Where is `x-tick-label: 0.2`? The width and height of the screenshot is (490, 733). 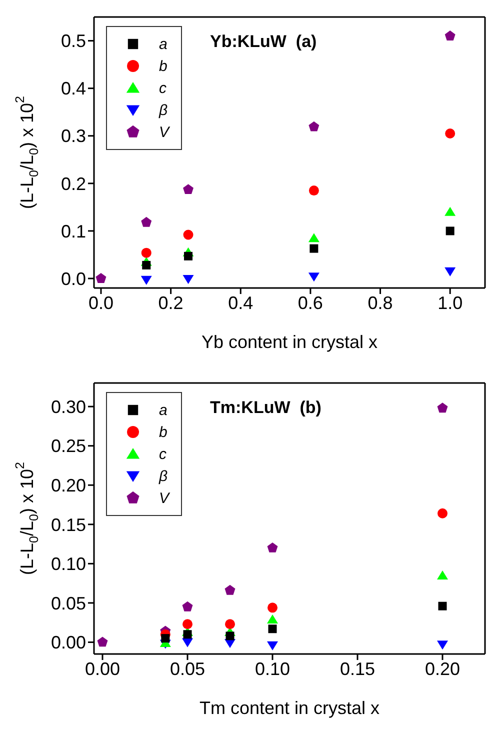
x-tick-label: 0.2 is located at coordinates (171, 302).